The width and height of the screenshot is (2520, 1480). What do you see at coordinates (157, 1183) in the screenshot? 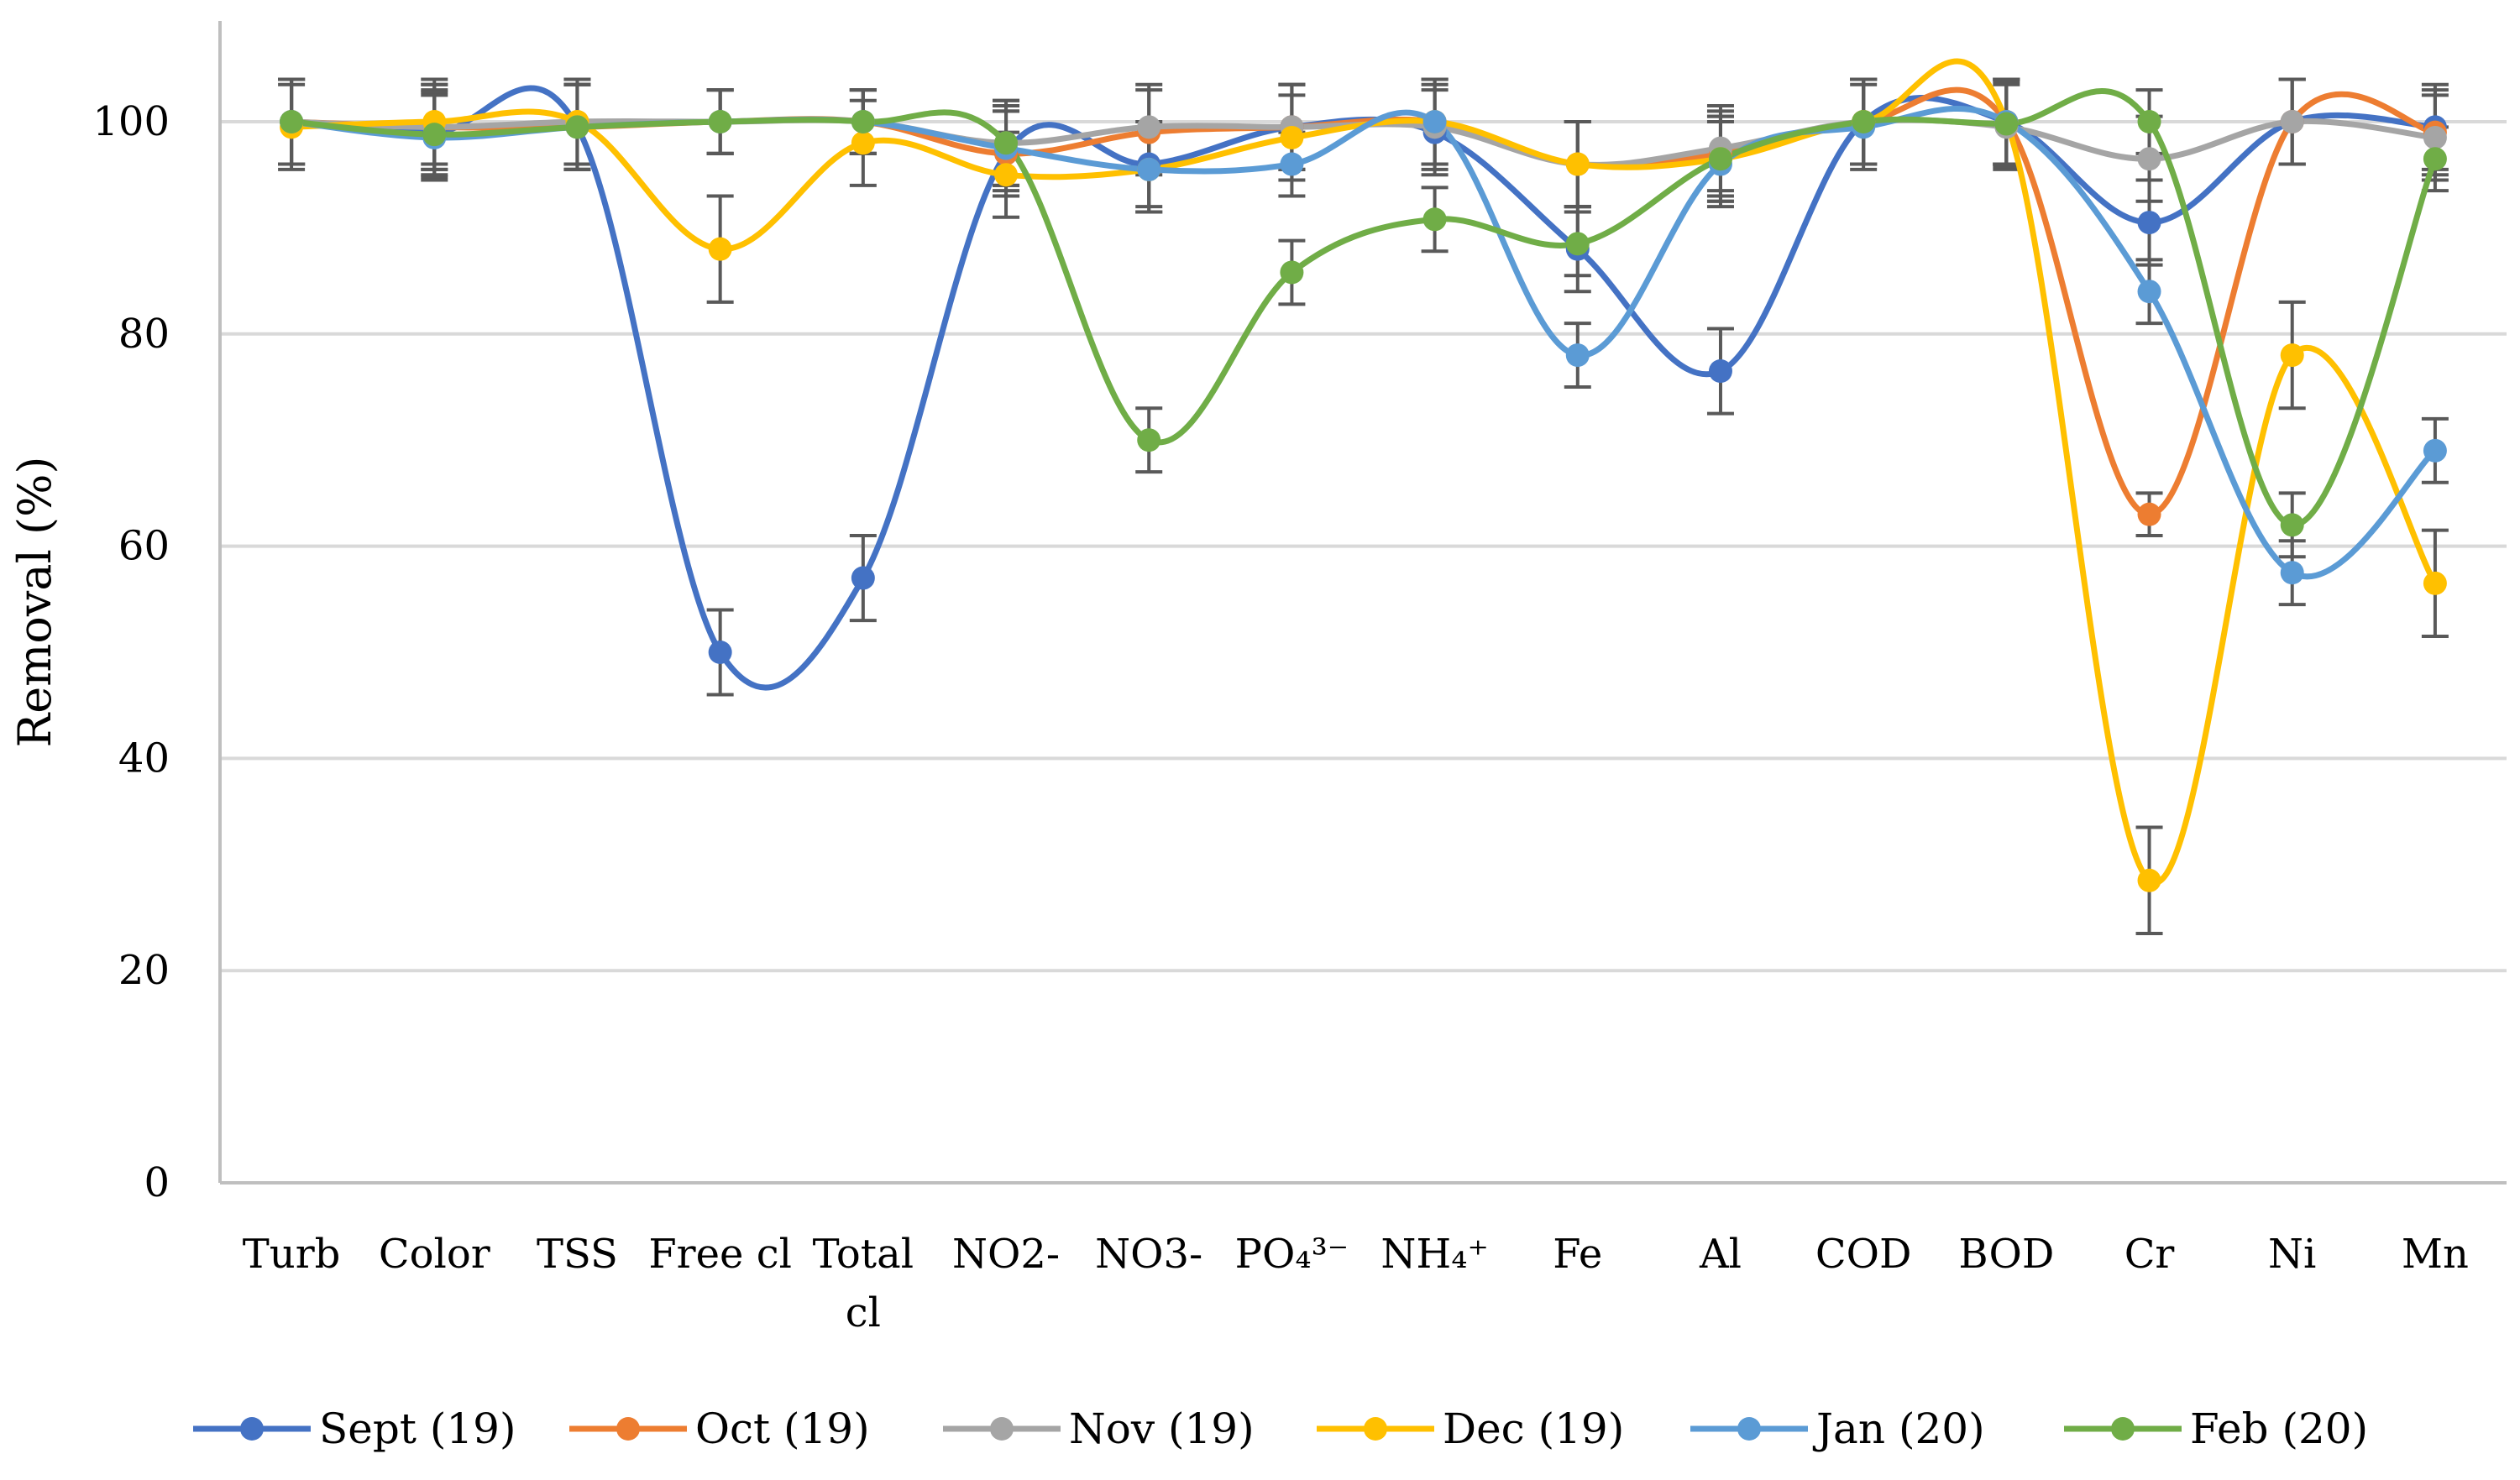
I see `y-tick-label: 0` at bounding box center [157, 1183].